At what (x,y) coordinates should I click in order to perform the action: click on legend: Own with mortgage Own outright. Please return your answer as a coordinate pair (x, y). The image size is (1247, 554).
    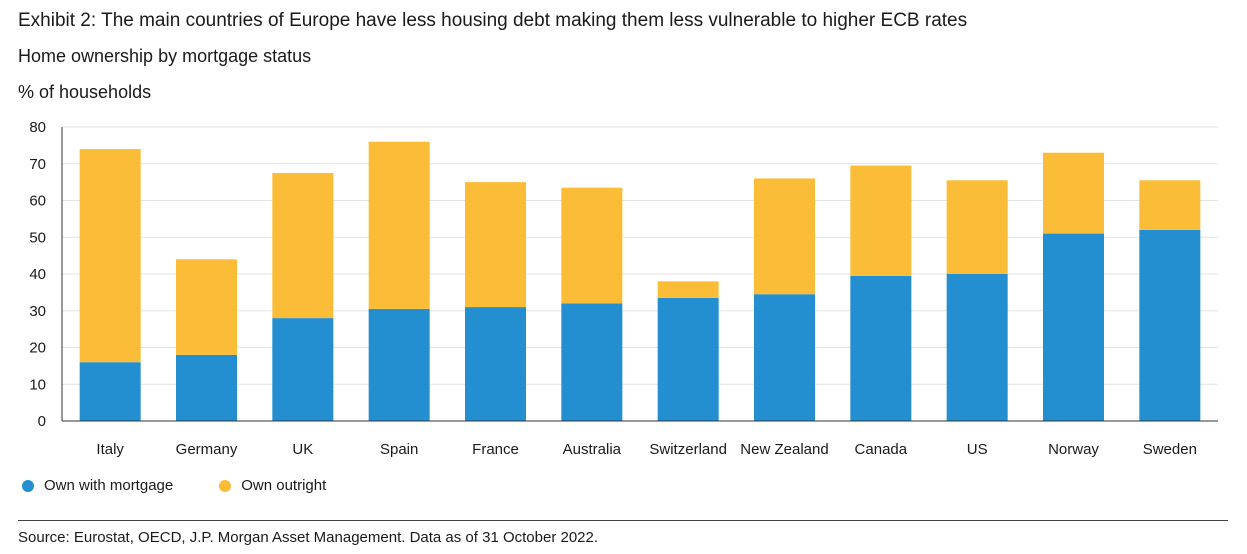
    Looking at the image, I should click on (197, 485).